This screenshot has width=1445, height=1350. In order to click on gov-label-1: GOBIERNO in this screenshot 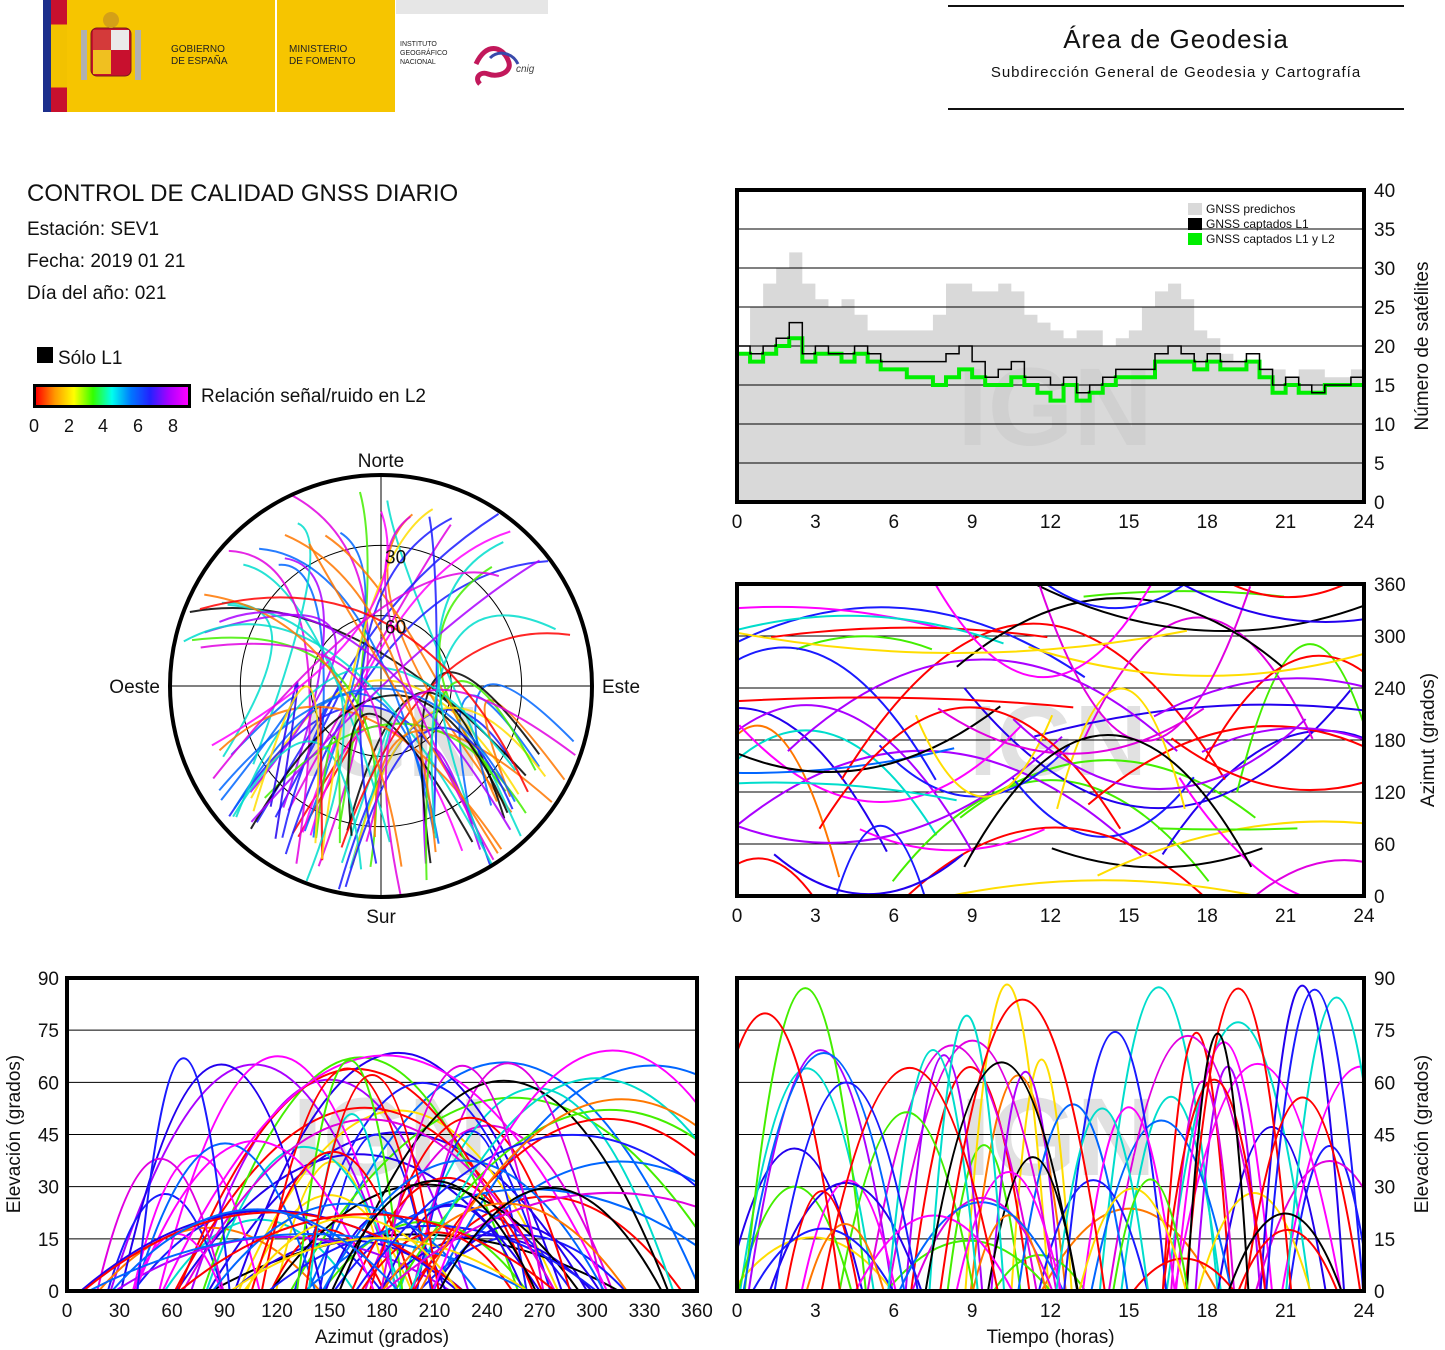, I will do `click(198, 49)`.